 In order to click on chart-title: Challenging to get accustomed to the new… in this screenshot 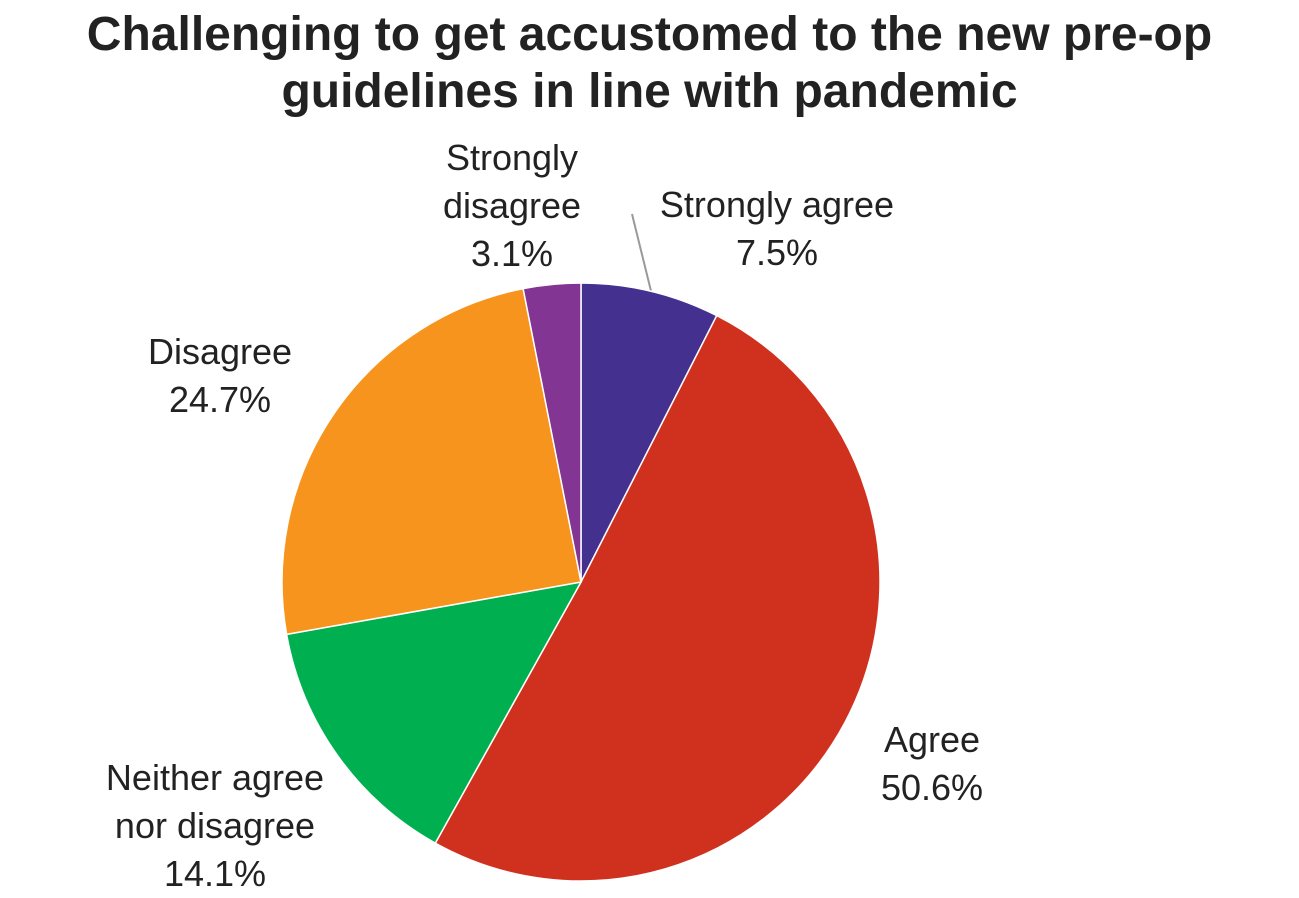, I will do `click(649, 63)`.